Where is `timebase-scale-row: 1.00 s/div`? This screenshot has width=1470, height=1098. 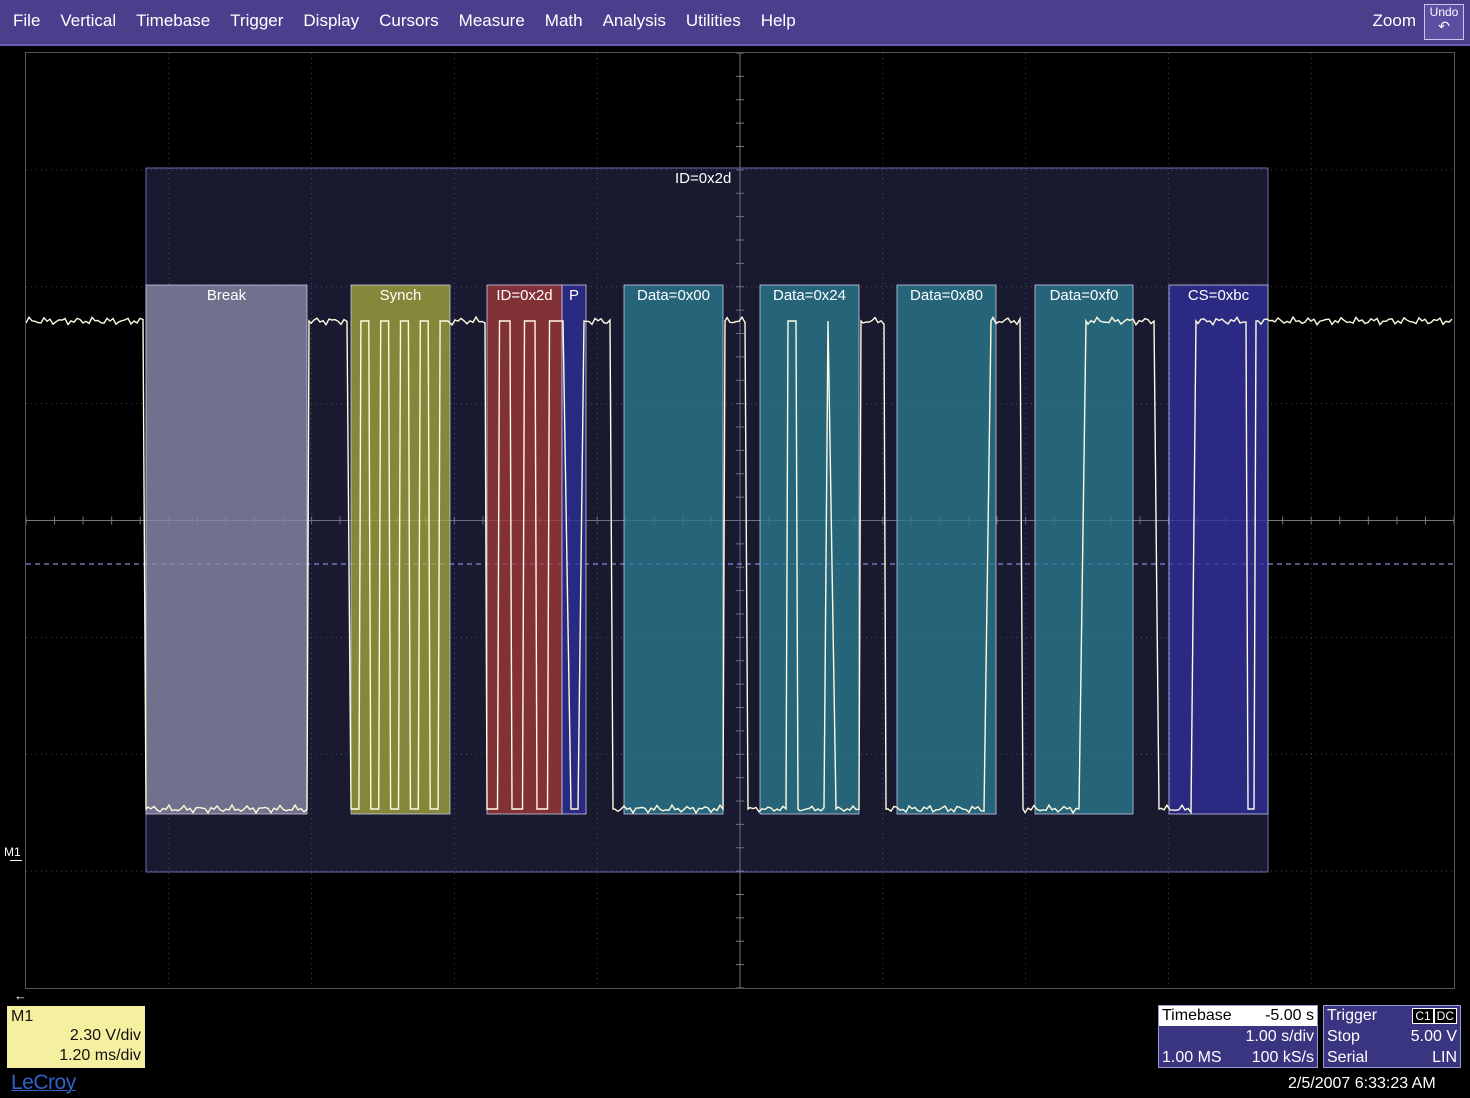
timebase-scale-row: 1.00 s/div is located at coordinates (1238, 1036).